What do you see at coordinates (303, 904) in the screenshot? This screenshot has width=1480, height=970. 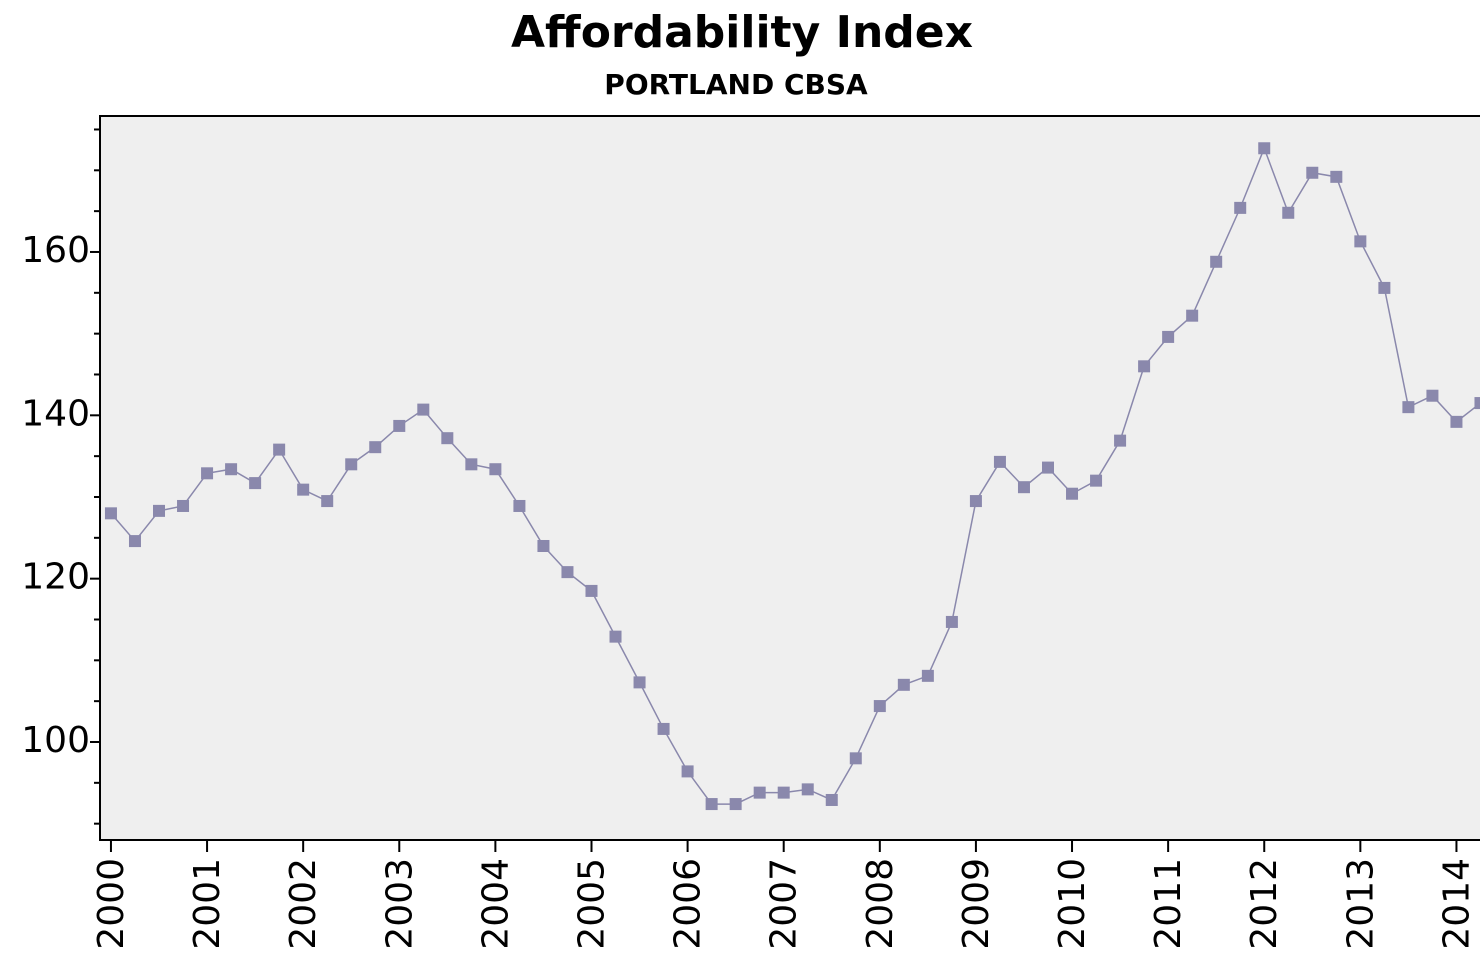 I see `x-tick-label: 2002` at bounding box center [303, 904].